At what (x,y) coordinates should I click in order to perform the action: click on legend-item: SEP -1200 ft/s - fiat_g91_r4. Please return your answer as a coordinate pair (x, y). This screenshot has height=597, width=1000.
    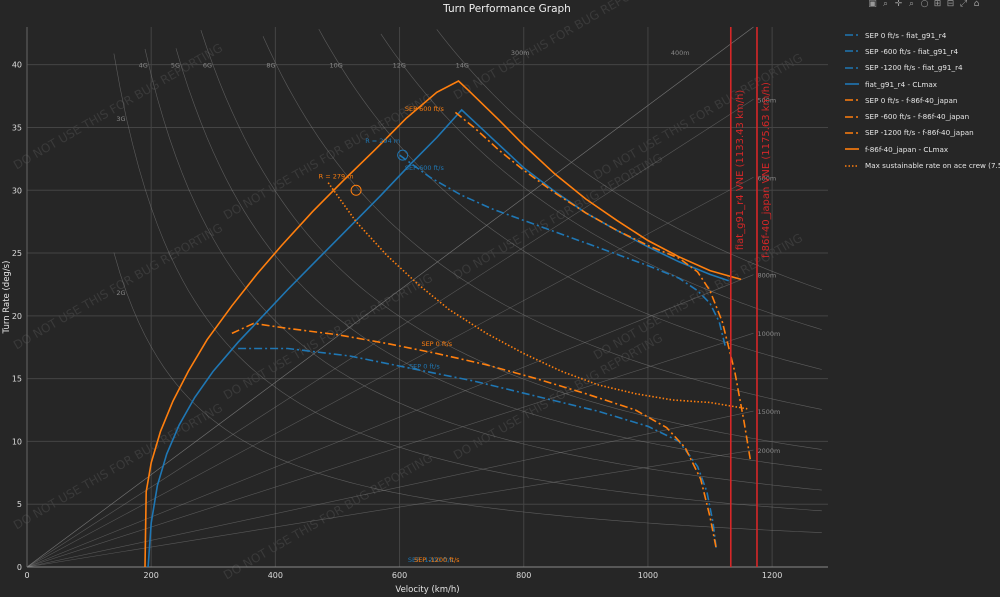
    Looking at the image, I should click on (922, 68).